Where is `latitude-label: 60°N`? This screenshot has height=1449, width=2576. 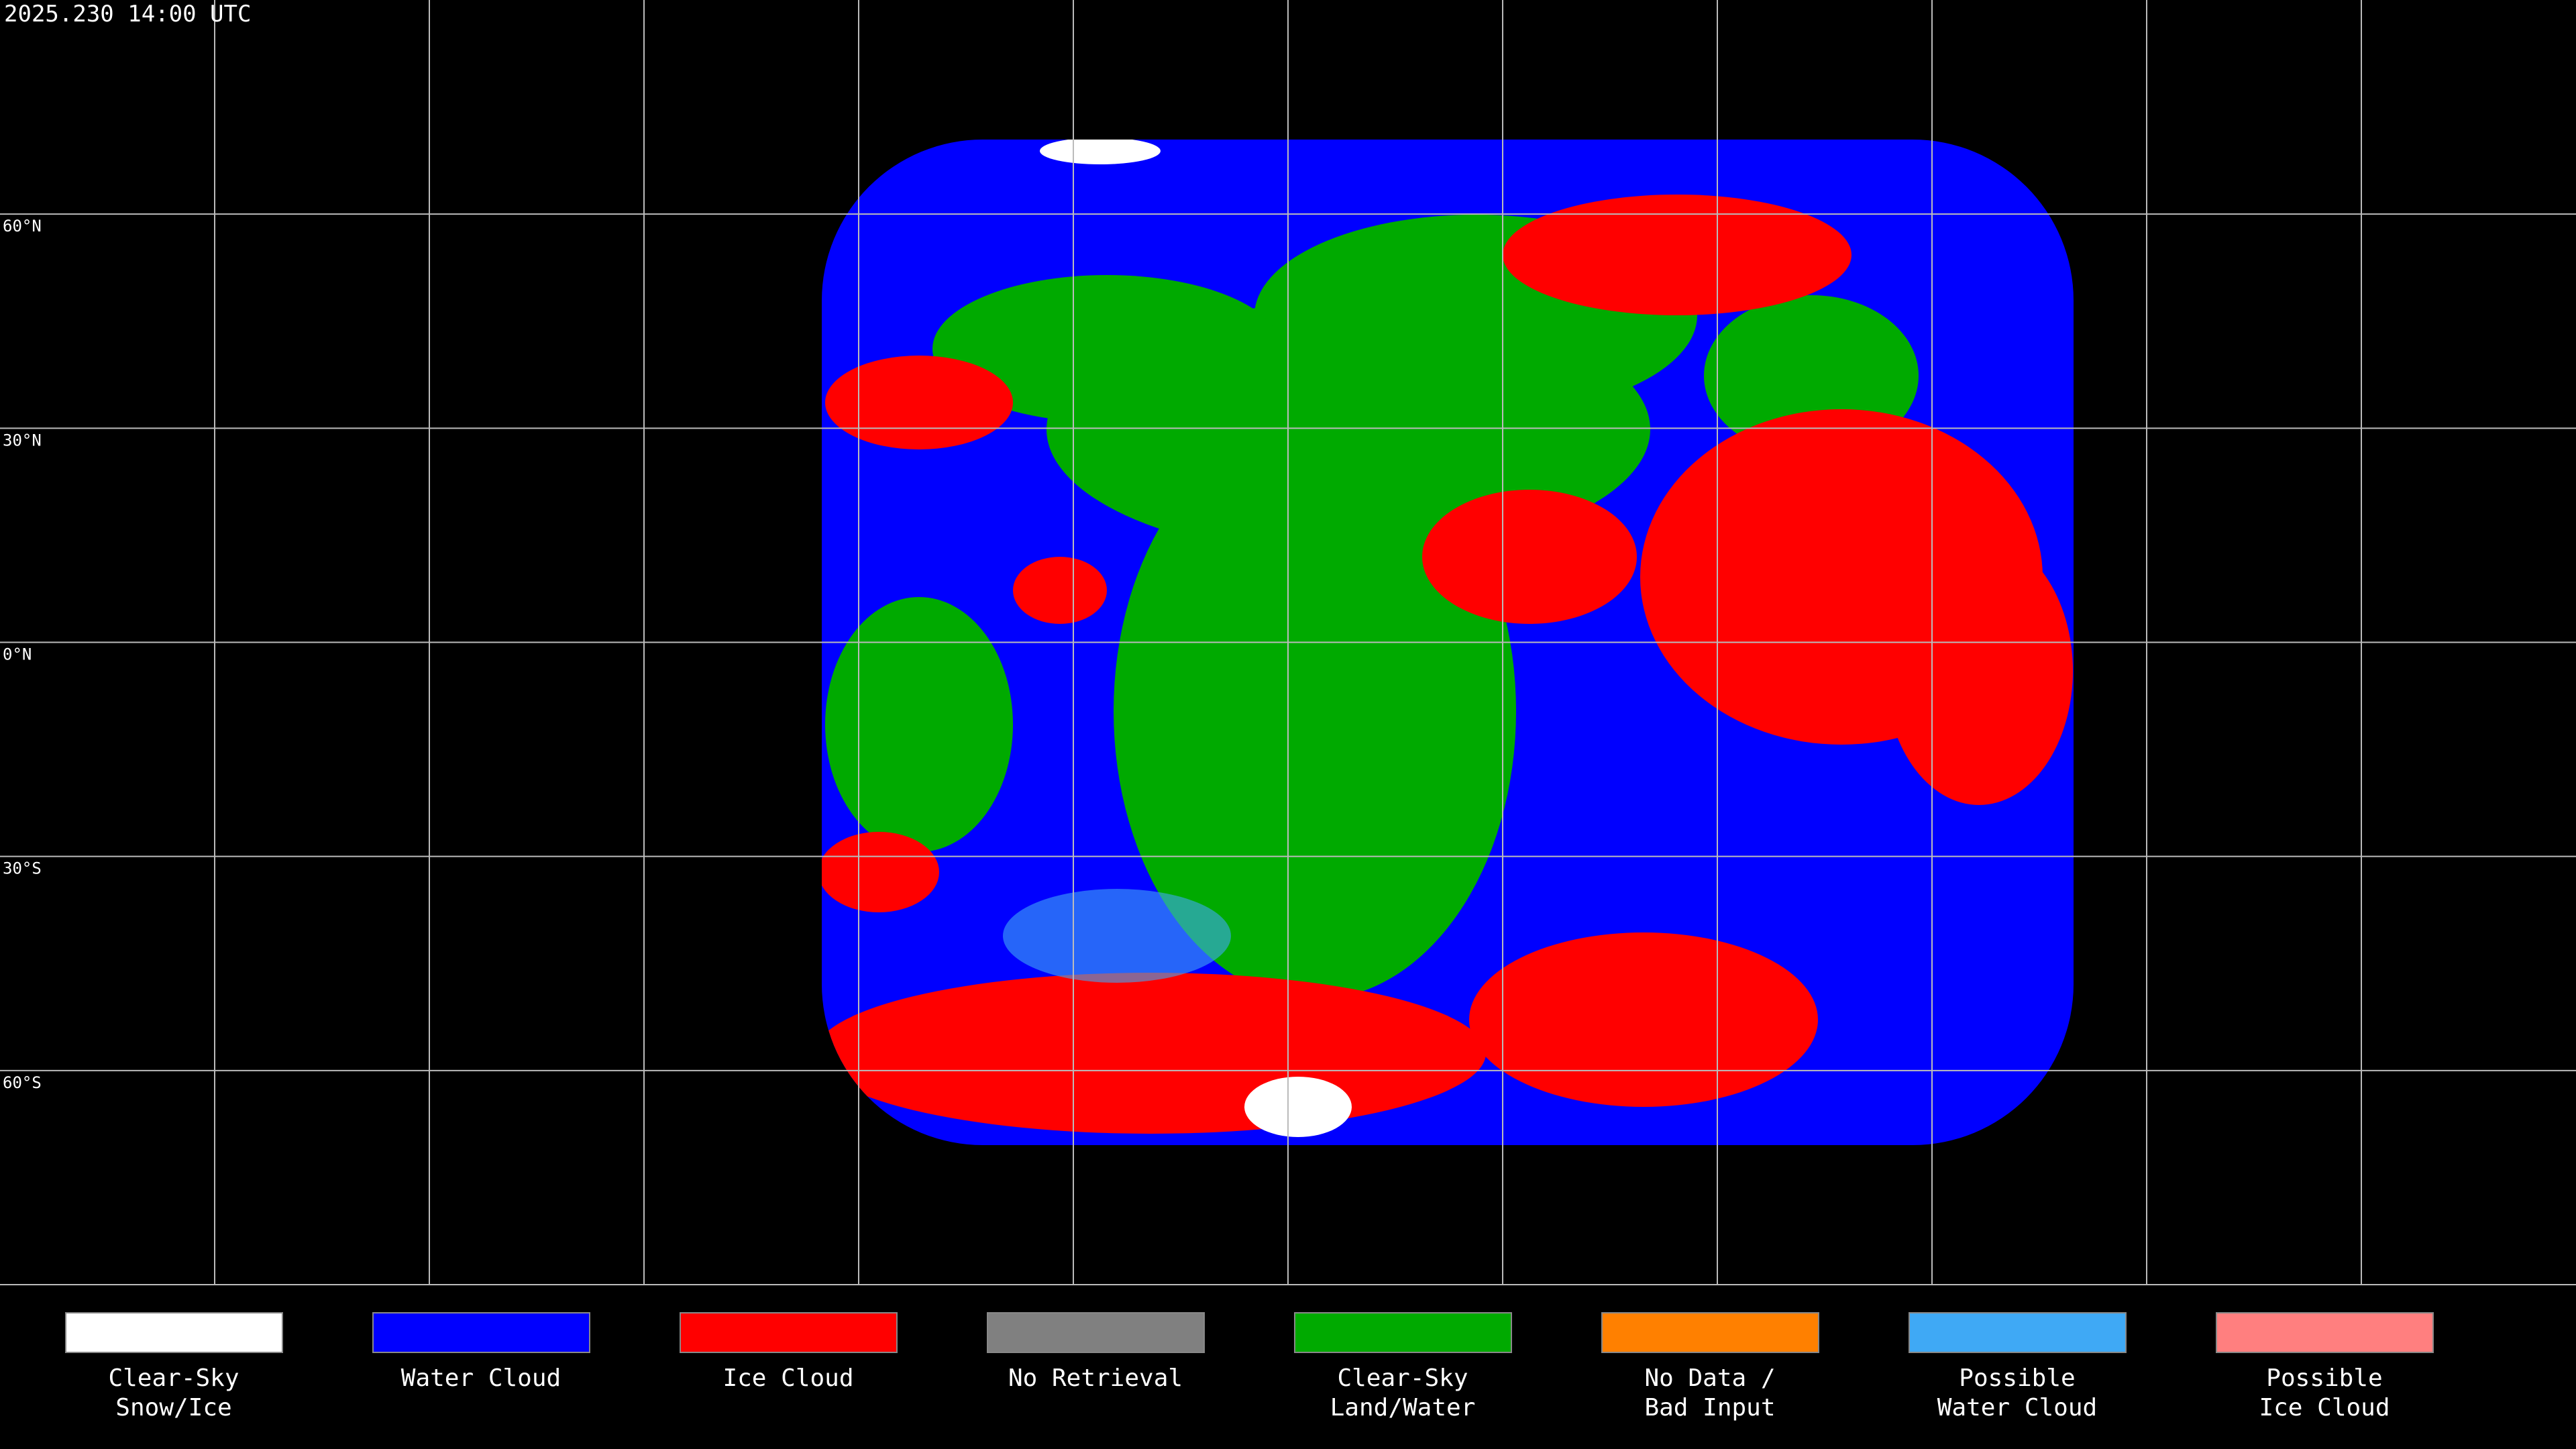 latitude-label: 60°N is located at coordinates (22, 226).